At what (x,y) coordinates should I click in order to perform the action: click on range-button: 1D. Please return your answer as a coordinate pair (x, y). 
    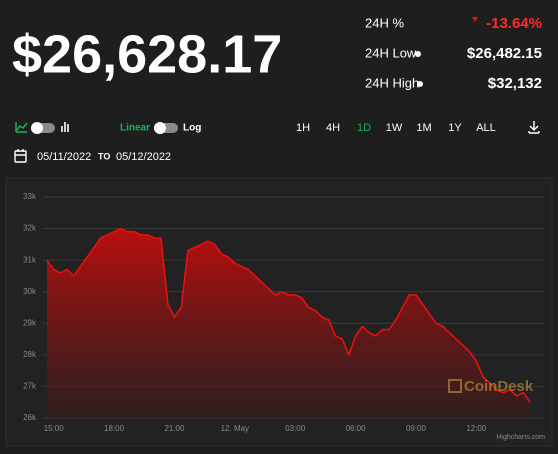
    Looking at the image, I should click on (364, 128).